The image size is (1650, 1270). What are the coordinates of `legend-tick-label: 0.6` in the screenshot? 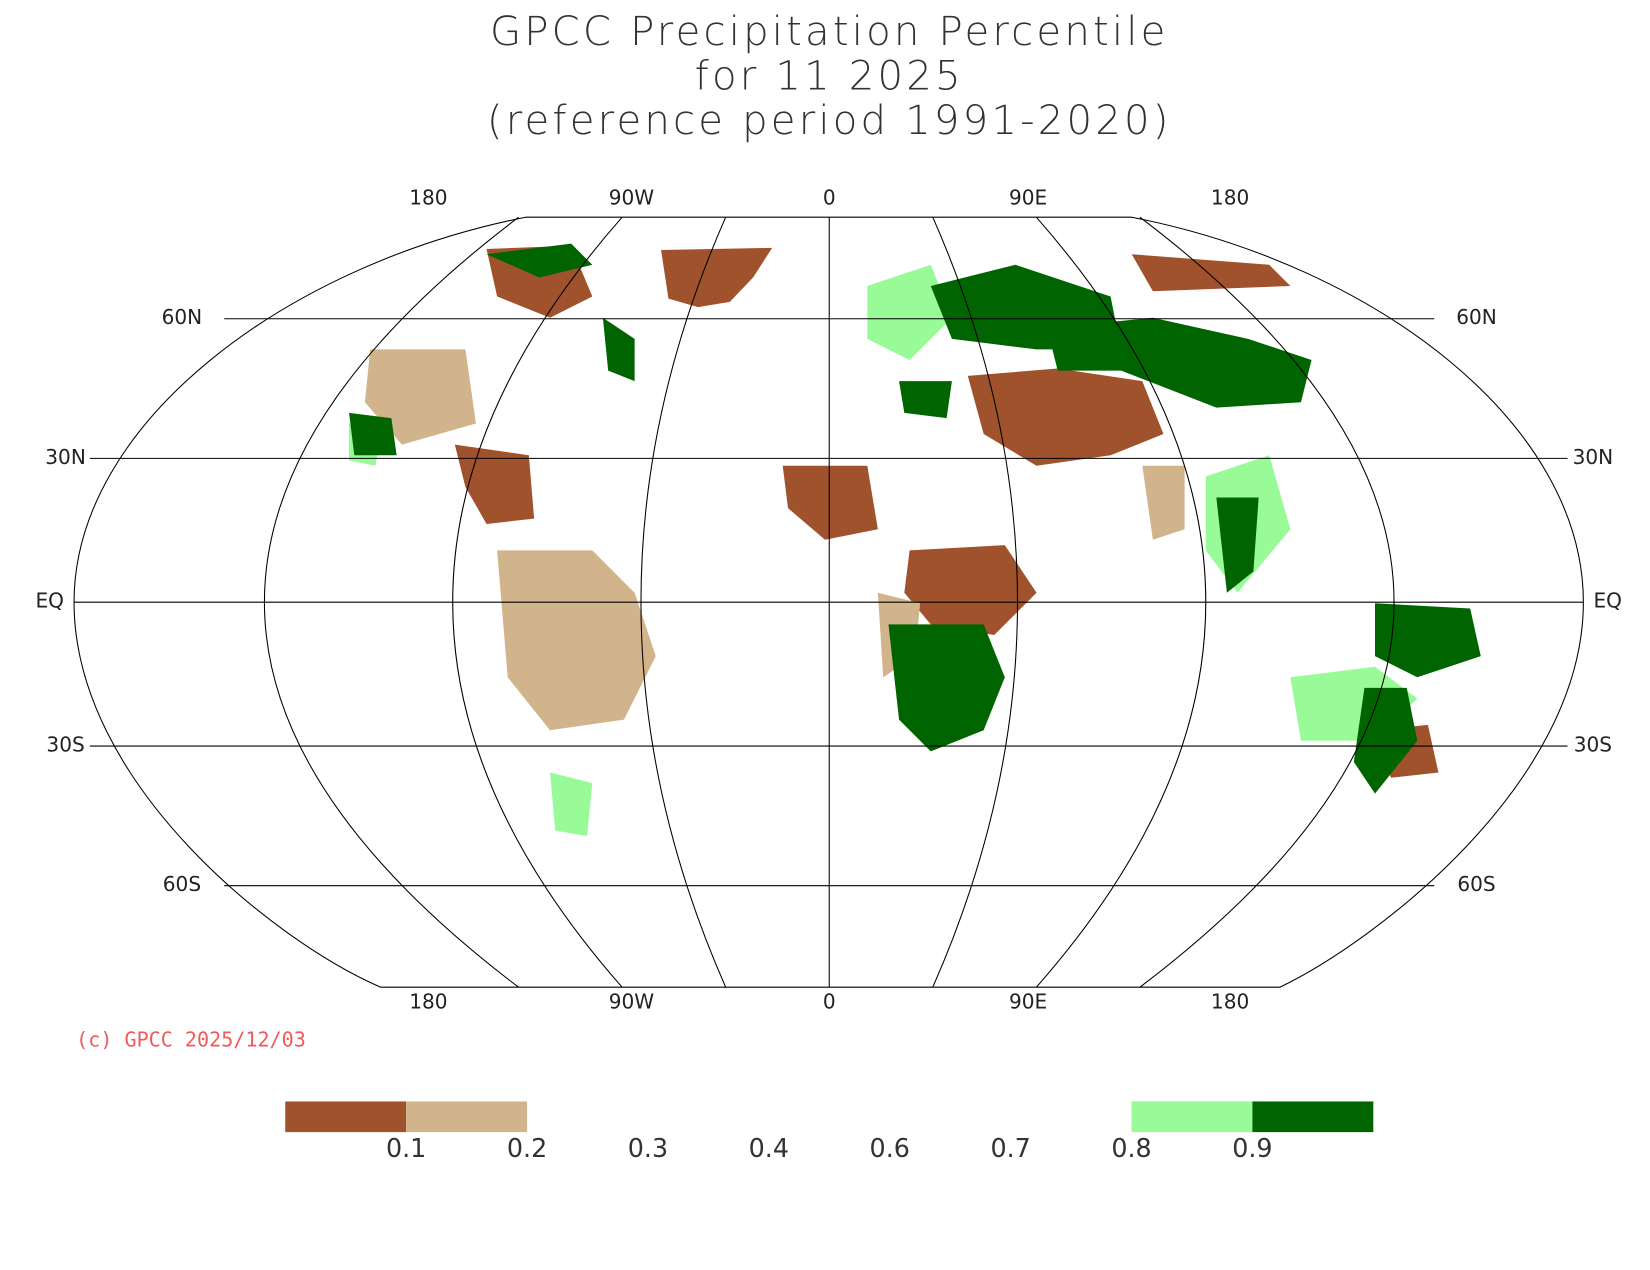 It's located at (890, 1148).